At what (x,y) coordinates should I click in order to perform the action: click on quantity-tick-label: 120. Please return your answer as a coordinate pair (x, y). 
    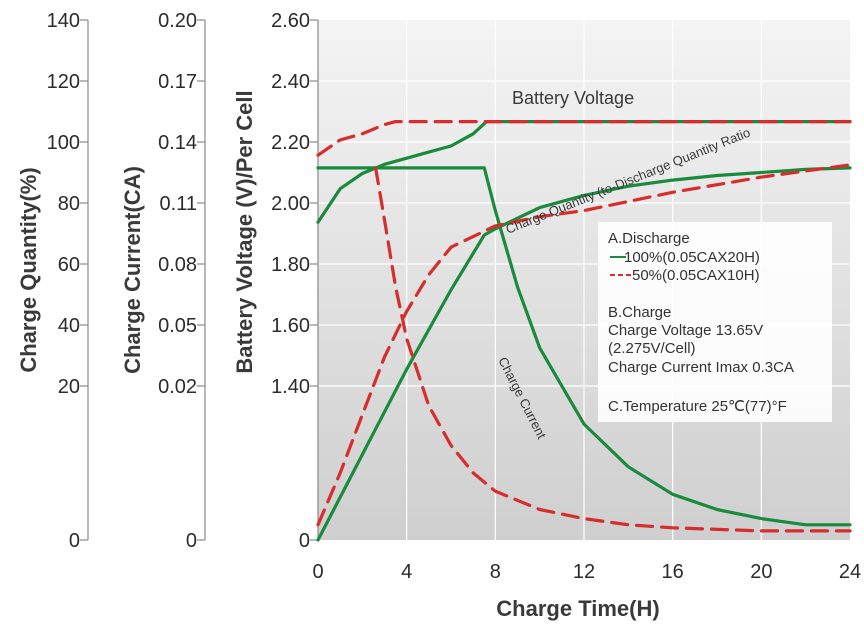
    Looking at the image, I should click on (63, 82).